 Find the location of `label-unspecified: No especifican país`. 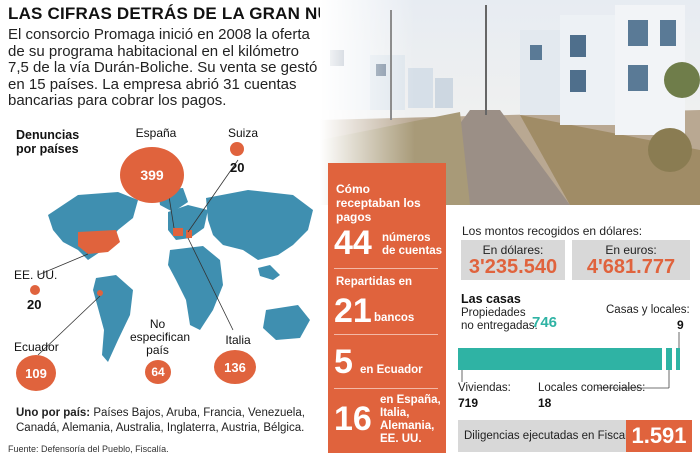

label-unspecified: No especifican país is located at coordinates (160, 337).